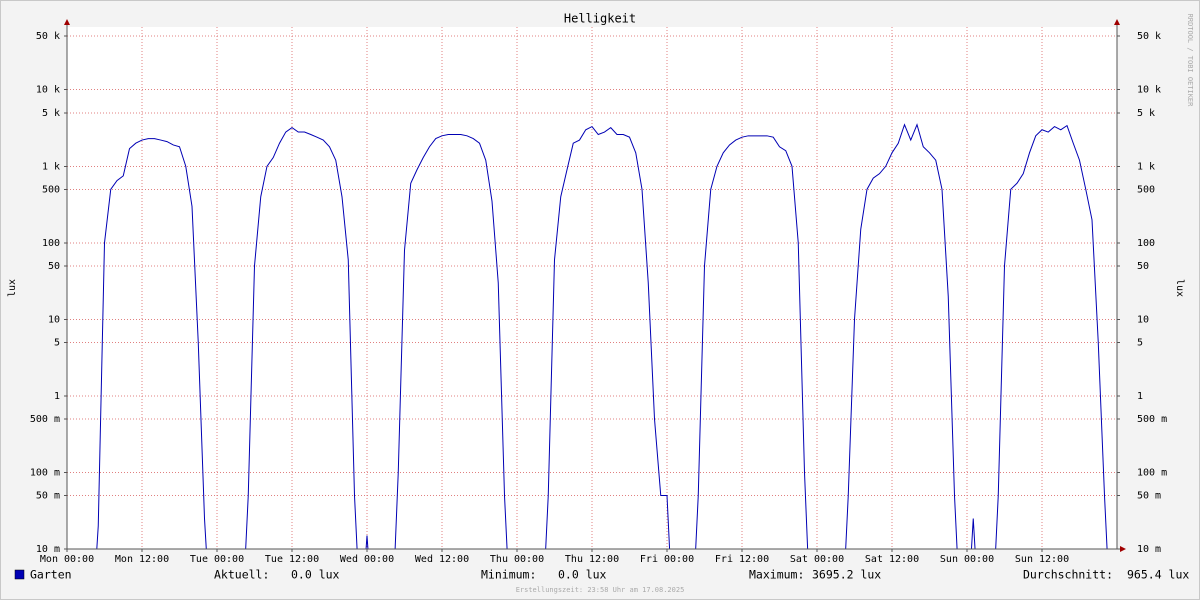 Image resolution: width=1200 pixels, height=600 pixels. Describe the element at coordinates (1152, 472) in the screenshot. I see `y2-tick-label: 100 m` at that location.